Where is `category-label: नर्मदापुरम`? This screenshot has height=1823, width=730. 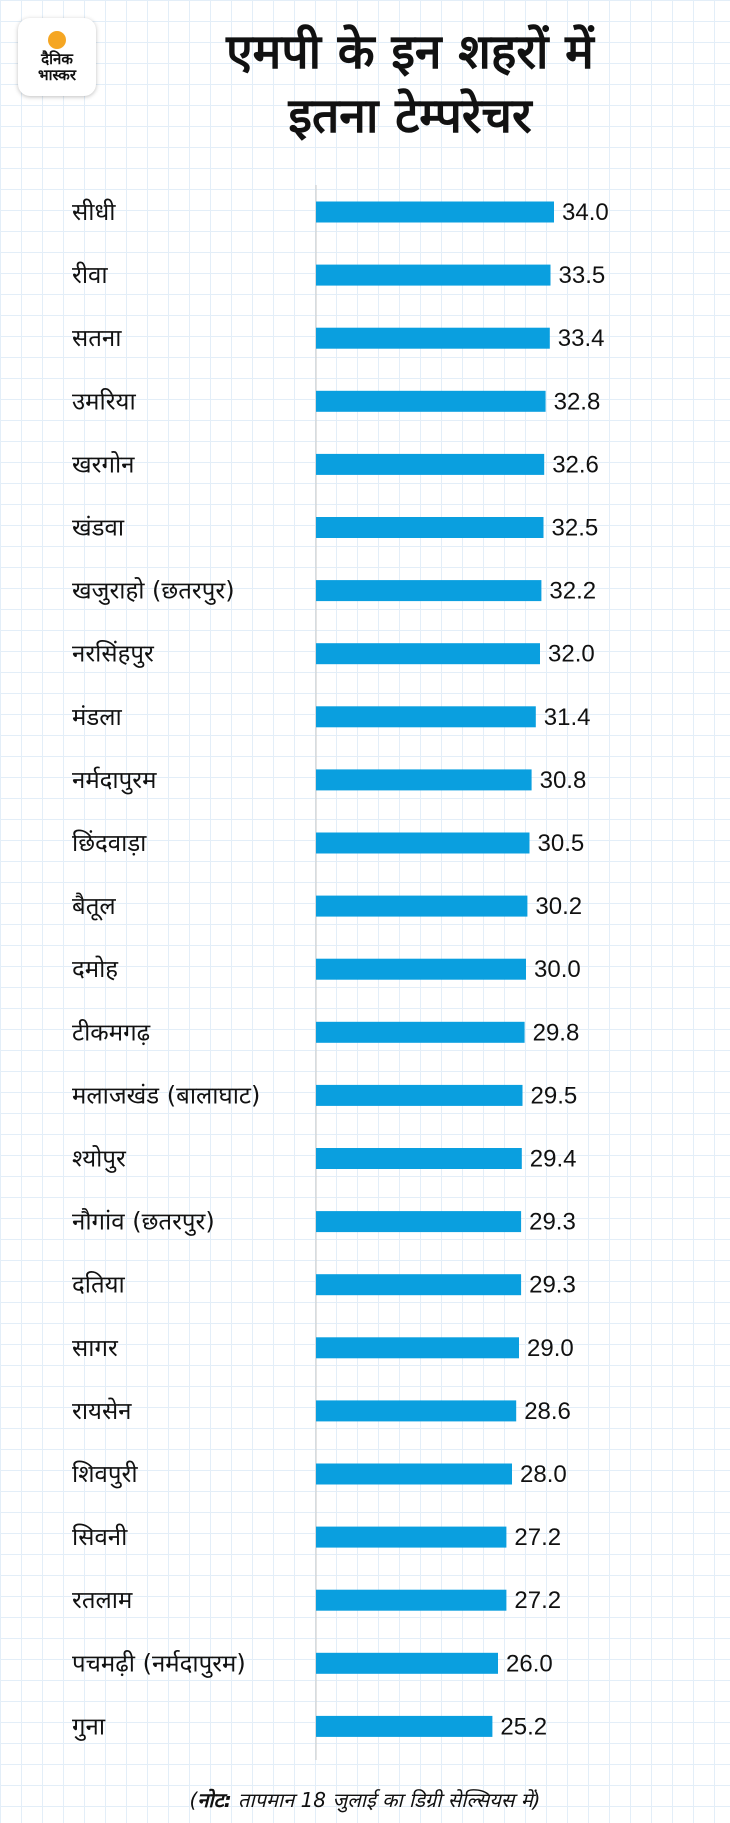 category-label: नर्मदापुरम is located at coordinates (114, 780).